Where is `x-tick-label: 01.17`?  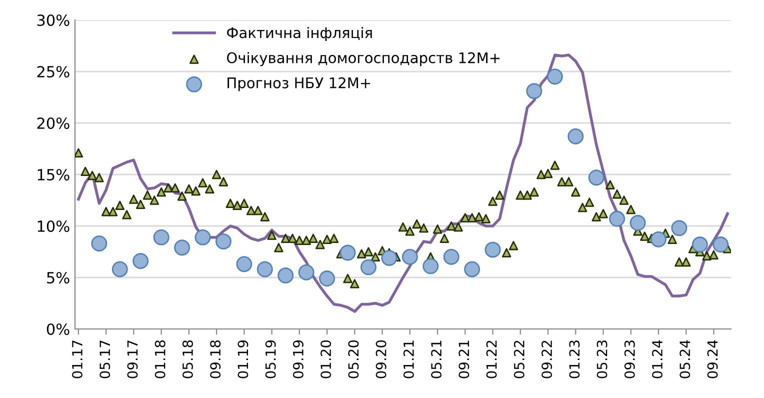 x-tick-label: 01.17 is located at coordinates (77, 359).